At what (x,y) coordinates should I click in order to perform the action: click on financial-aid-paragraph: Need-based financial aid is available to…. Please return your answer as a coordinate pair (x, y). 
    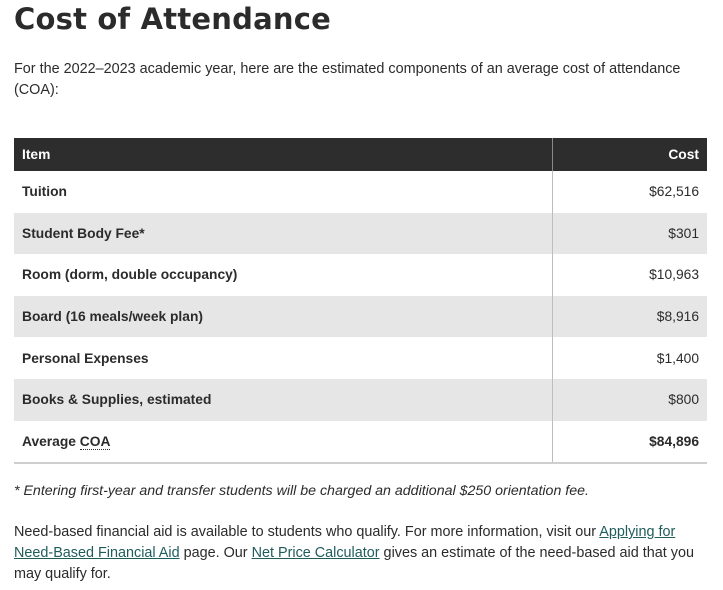
    Looking at the image, I should click on (361, 553).